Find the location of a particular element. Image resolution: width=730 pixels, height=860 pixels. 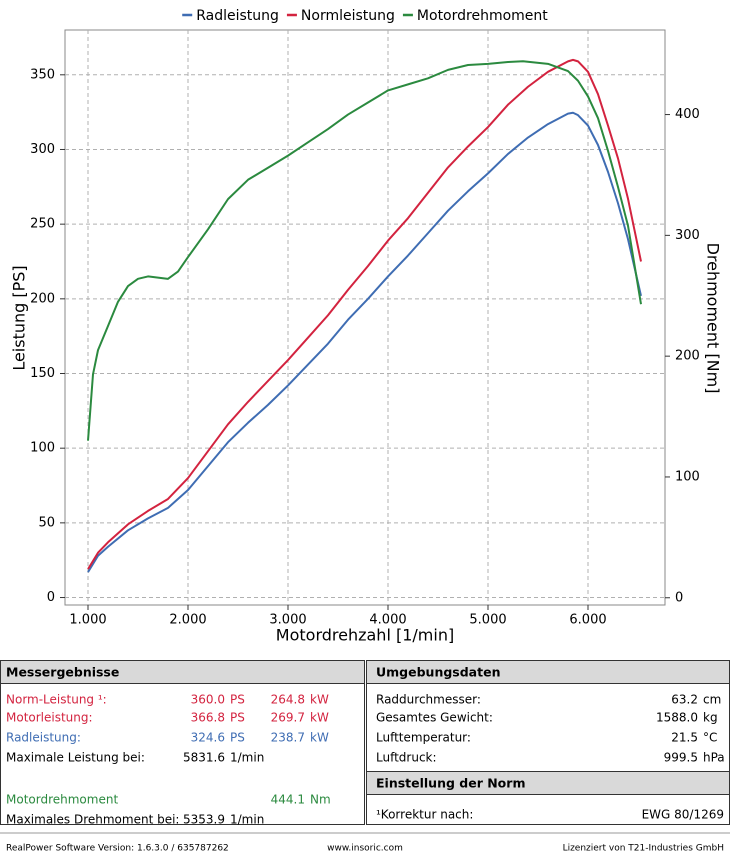

y2-axis-title: Drehmoment [Nm] is located at coordinates (713, 318).